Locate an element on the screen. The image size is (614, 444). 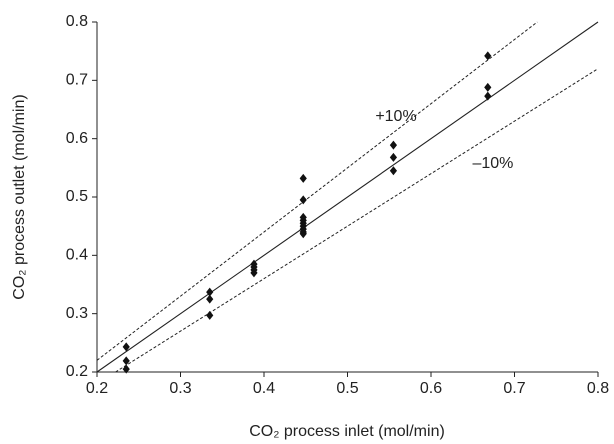
line-annotation: +10% is located at coordinates (395, 116).